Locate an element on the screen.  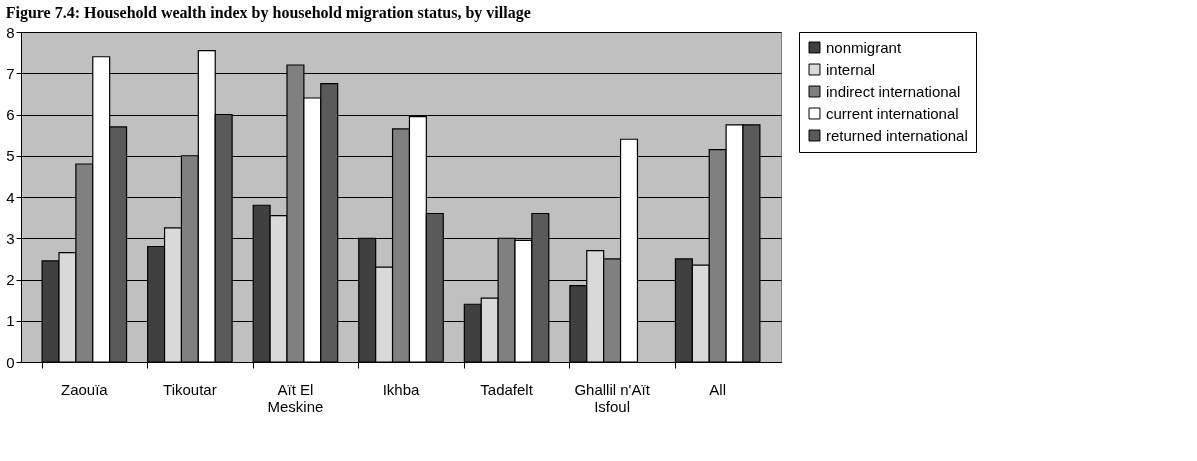
legend-label: internal is located at coordinates (851, 69).